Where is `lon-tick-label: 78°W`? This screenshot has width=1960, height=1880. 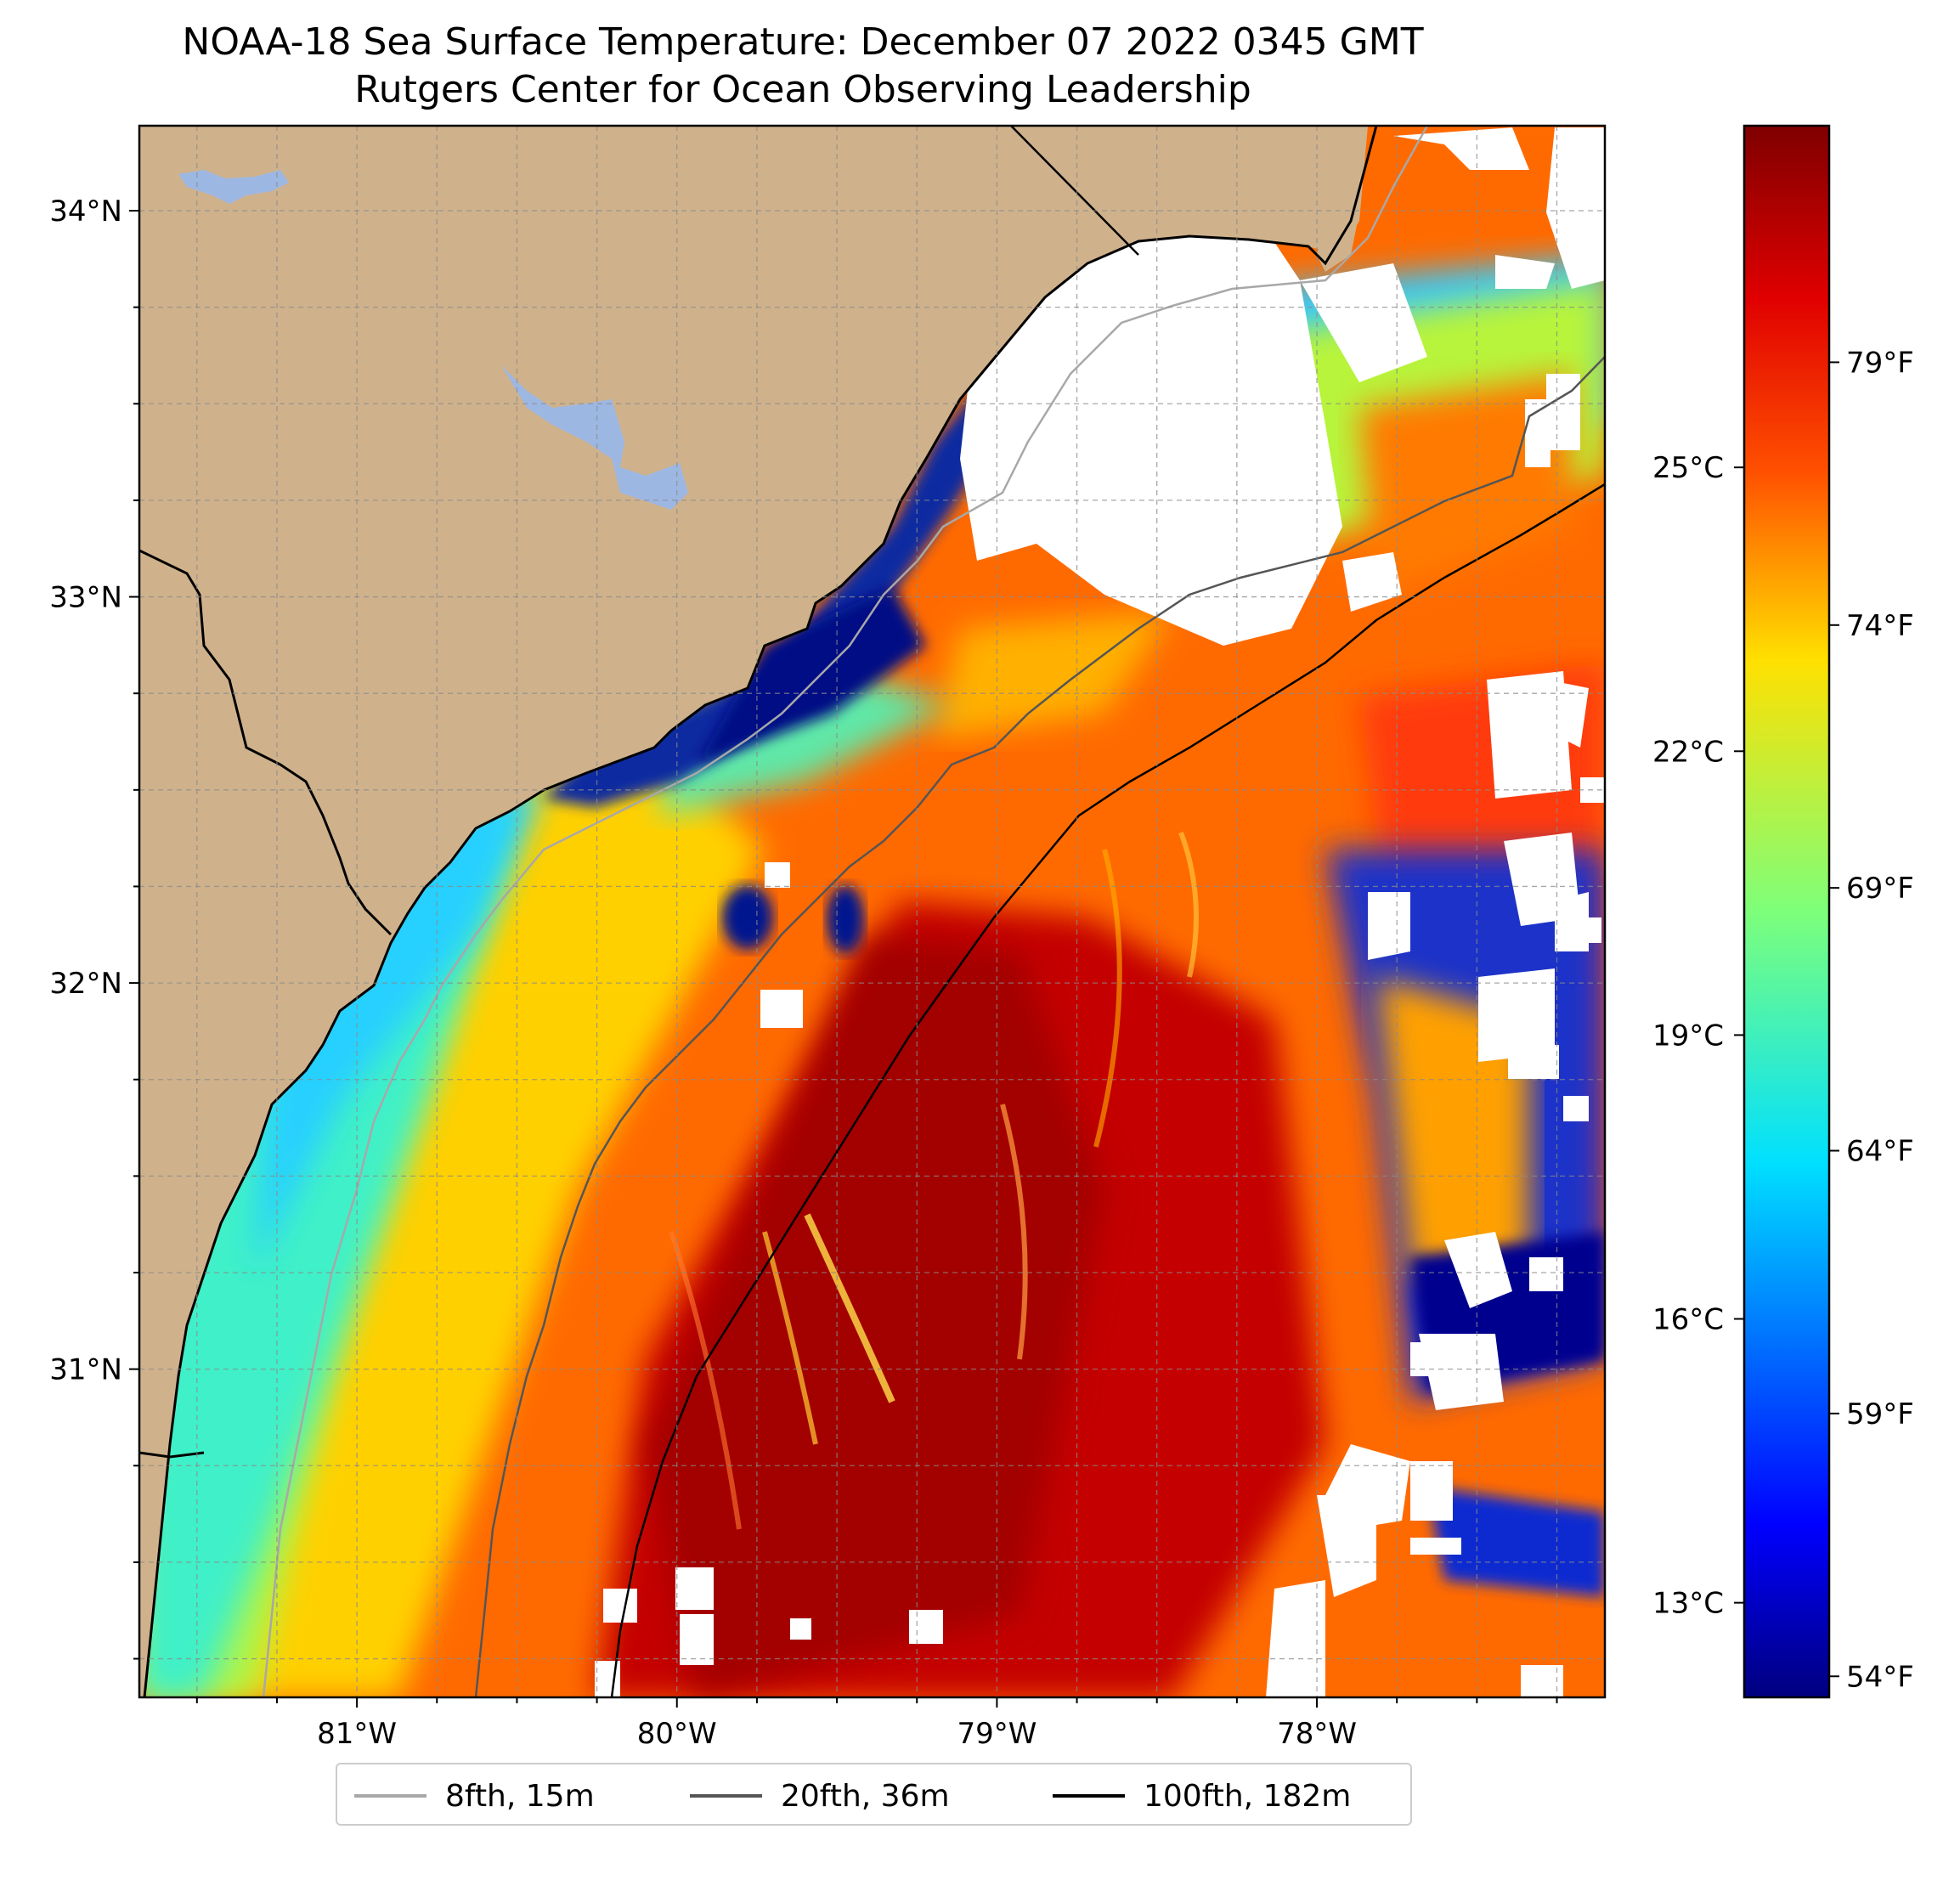
lon-tick-label: 78°W is located at coordinates (1317, 1734).